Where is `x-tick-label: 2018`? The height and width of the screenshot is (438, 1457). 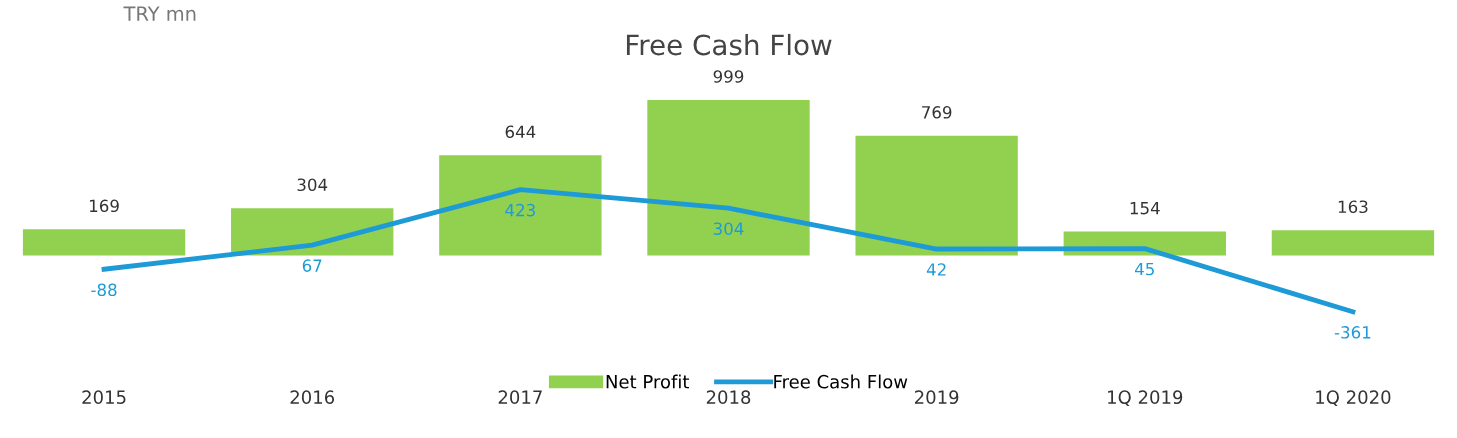
x-tick-label: 2018 is located at coordinates (728, 397).